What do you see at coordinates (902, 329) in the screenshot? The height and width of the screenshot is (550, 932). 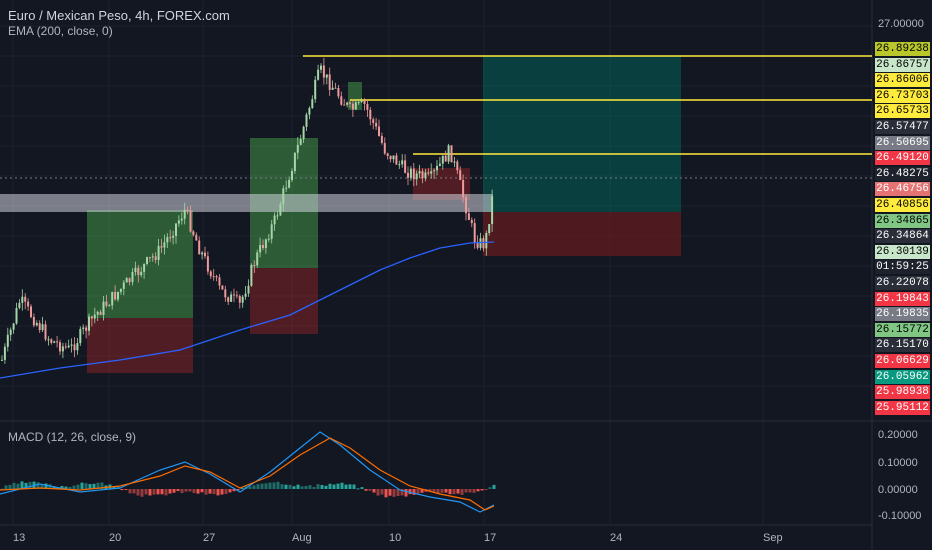 I see `price-tag: 26.15772` at bounding box center [902, 329].